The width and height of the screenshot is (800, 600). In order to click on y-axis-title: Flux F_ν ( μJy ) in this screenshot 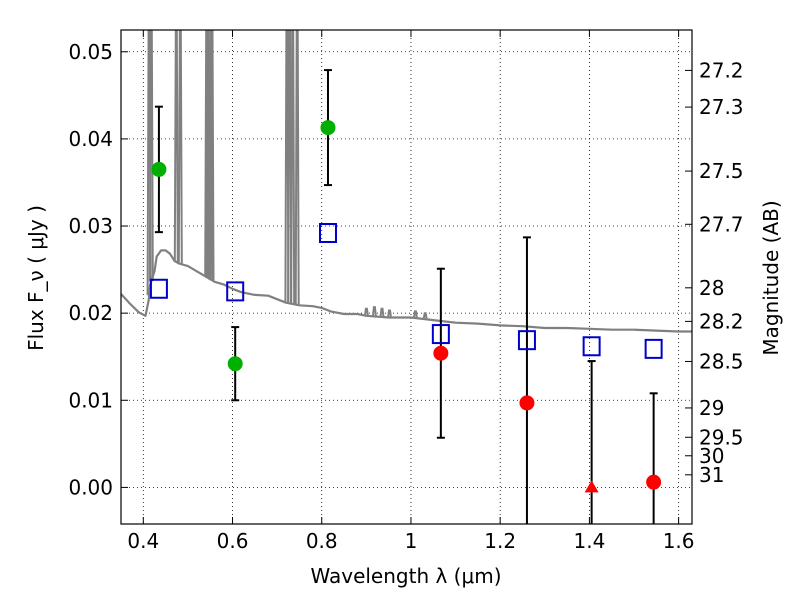, I will do `click(36, 278)`.